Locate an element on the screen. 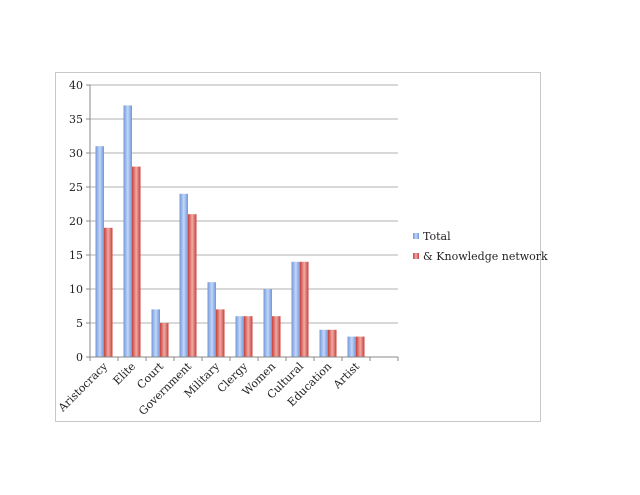 The width and height of the screenshot is (640, 495). ytick-label-30: 30 is located at coordinates (76, 153).